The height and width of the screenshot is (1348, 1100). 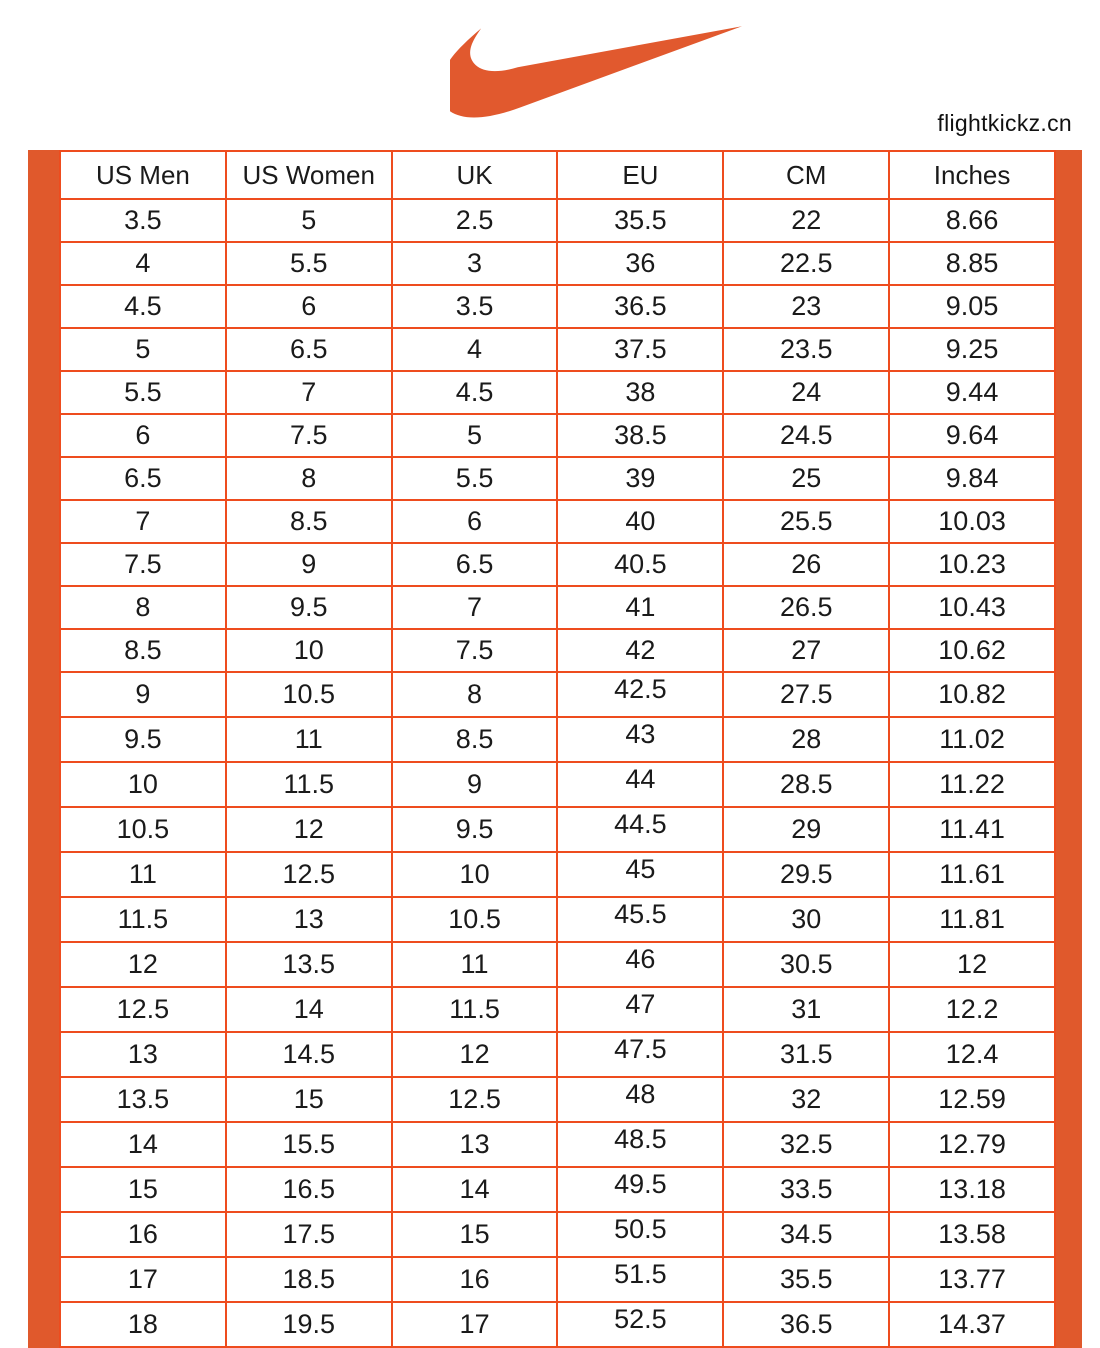 I want to click on size-cell: 11.02, so click(x=972, y=739).